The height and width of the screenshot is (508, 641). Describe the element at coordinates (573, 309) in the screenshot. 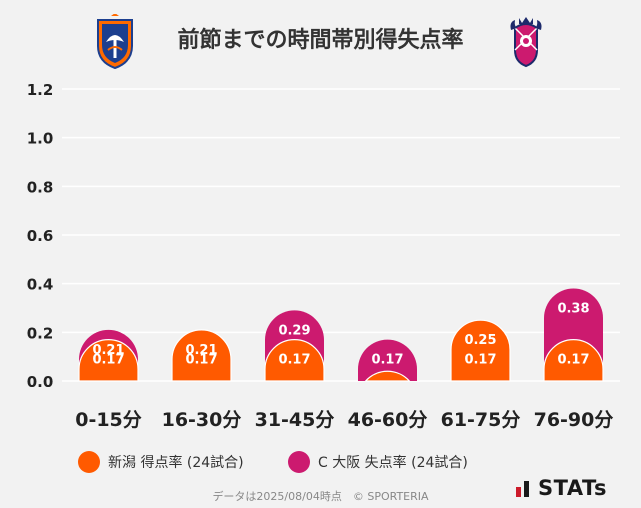

I see `data-label-team2: 0.38` at that location.